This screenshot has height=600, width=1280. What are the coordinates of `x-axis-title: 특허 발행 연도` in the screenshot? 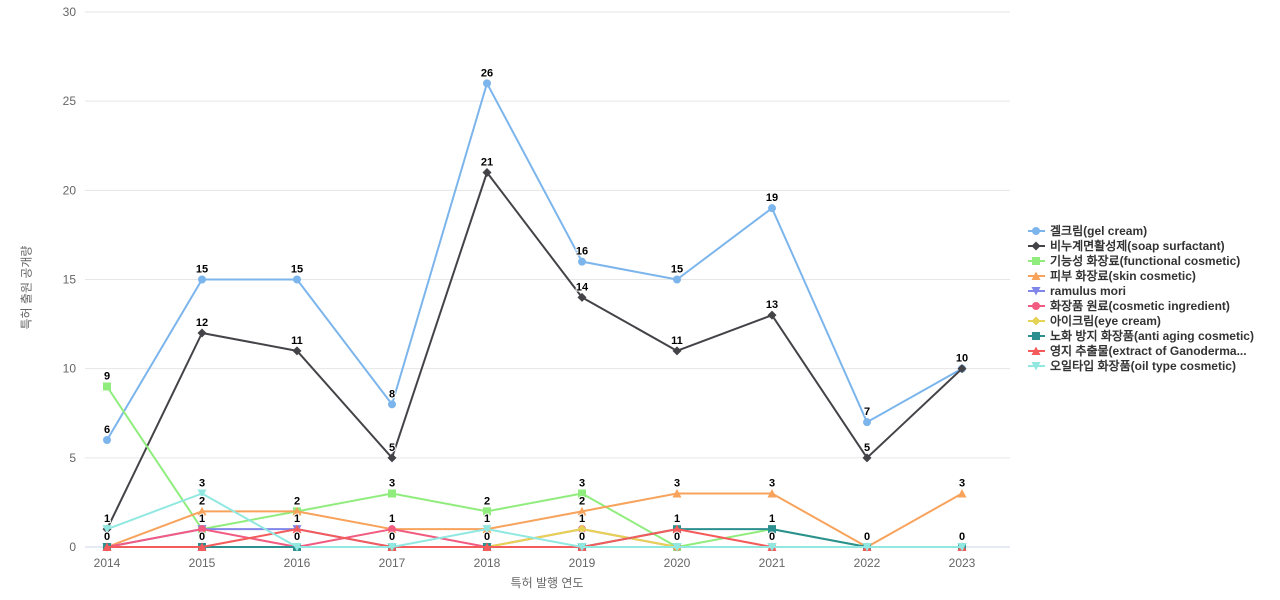 It's located at (547, 583).